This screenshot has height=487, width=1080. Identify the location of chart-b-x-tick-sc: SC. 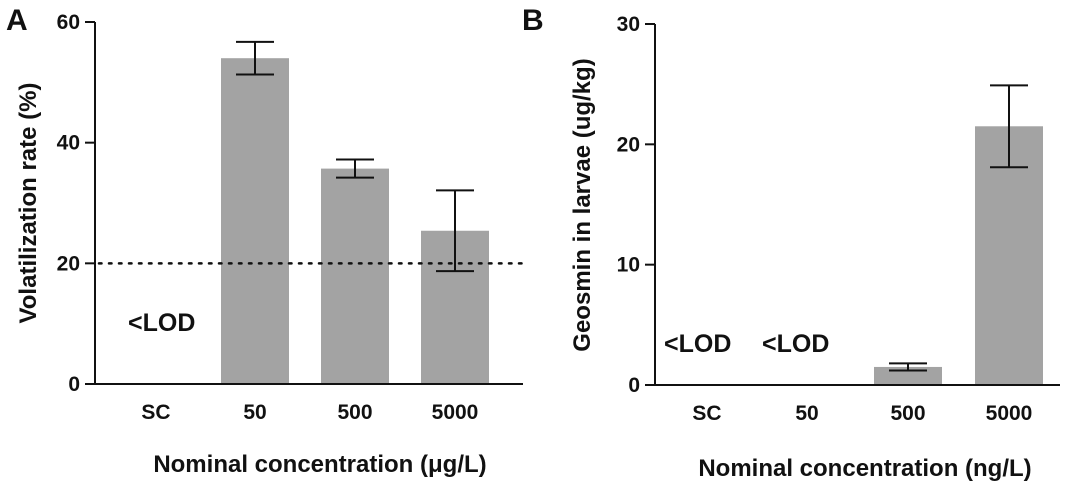
(706, 413).